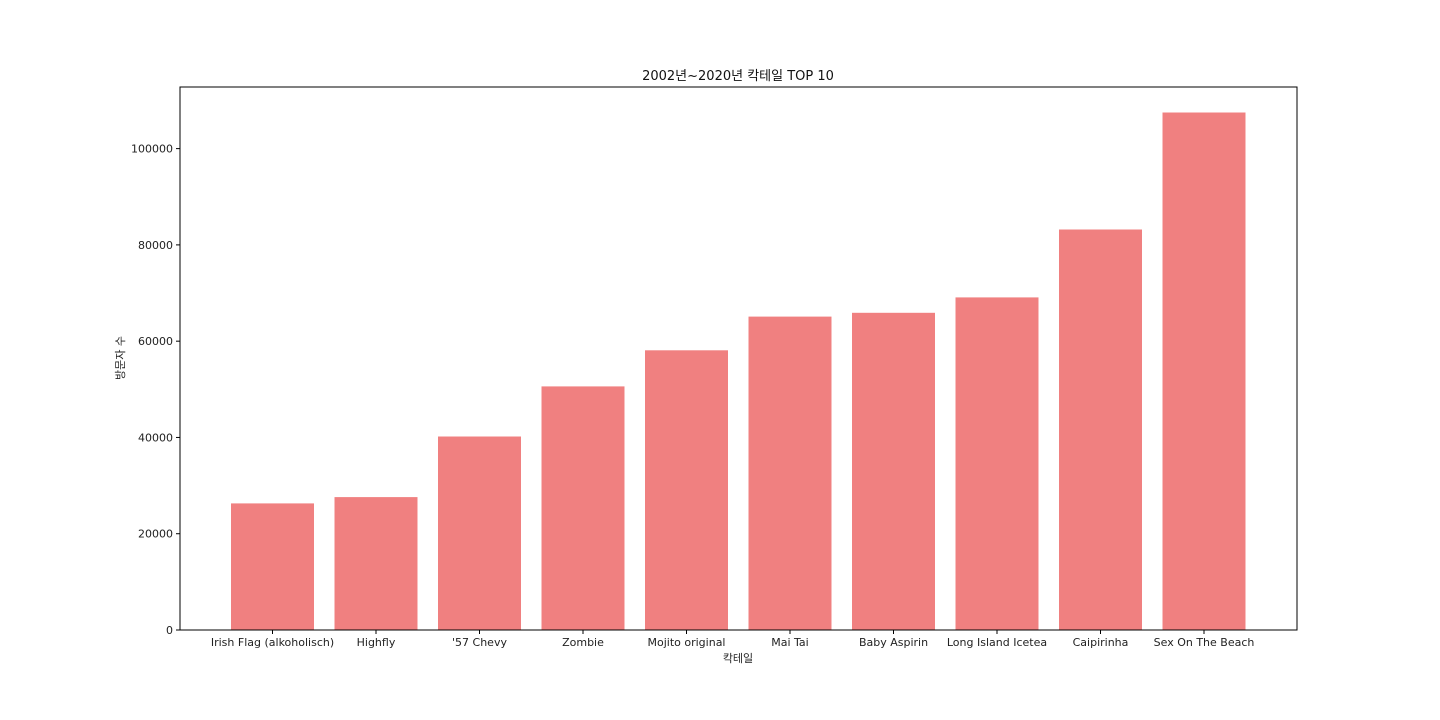 This screenshot has width=1440, height=720. I want to click on x-tick-label-9: Sex On The Beach, so click(1204, 642).